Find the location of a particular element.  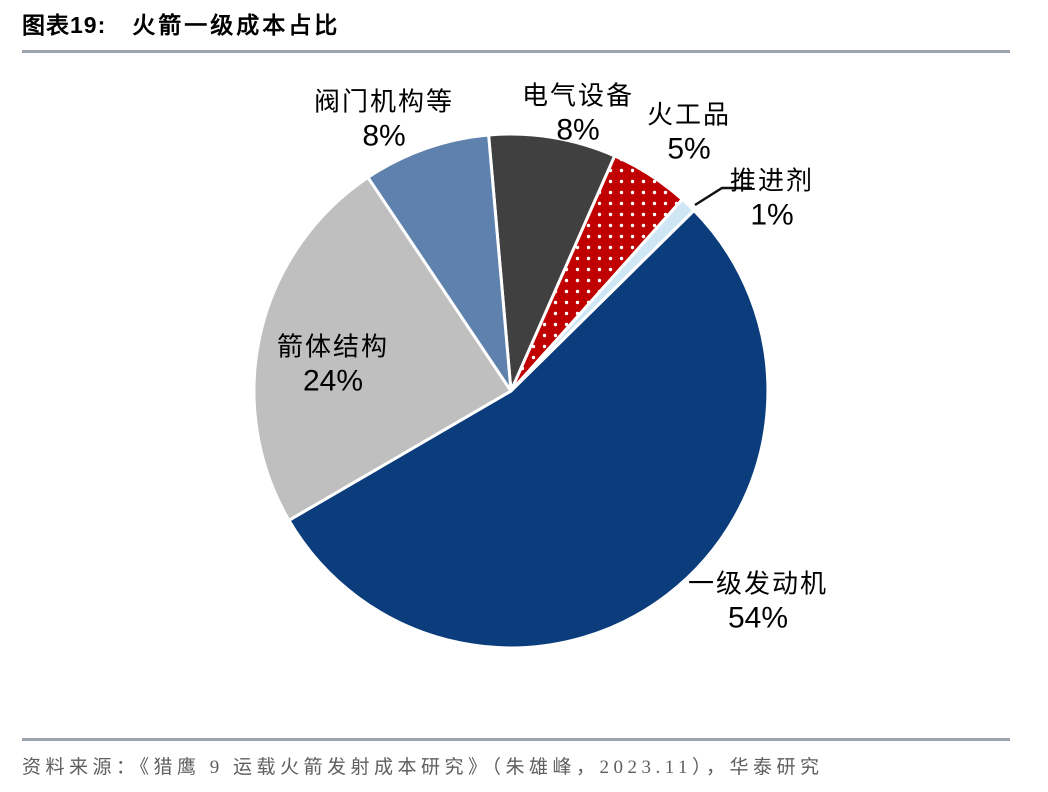

slice-label-propellant: 推进剂 1% is located at coordinates (772, 199).